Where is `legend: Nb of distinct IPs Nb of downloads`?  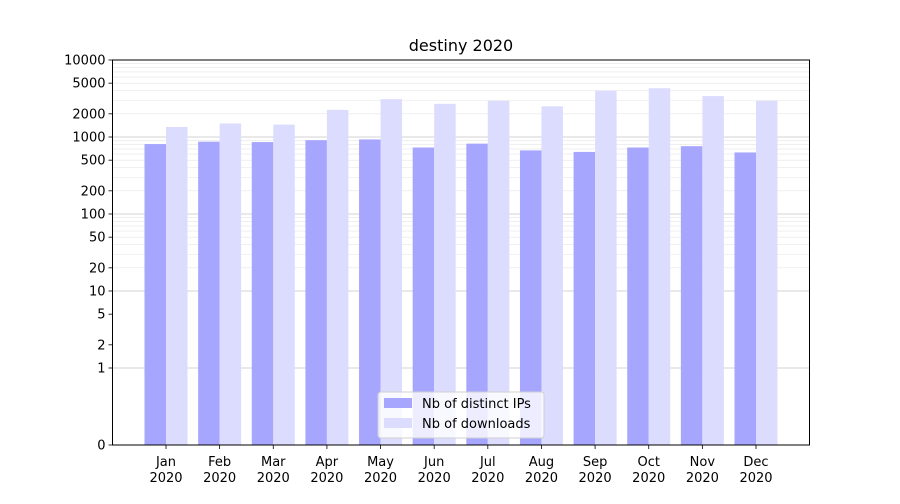
legend: Nb of distinct IPs Nb of downloads is located at coordinates (461, 415).